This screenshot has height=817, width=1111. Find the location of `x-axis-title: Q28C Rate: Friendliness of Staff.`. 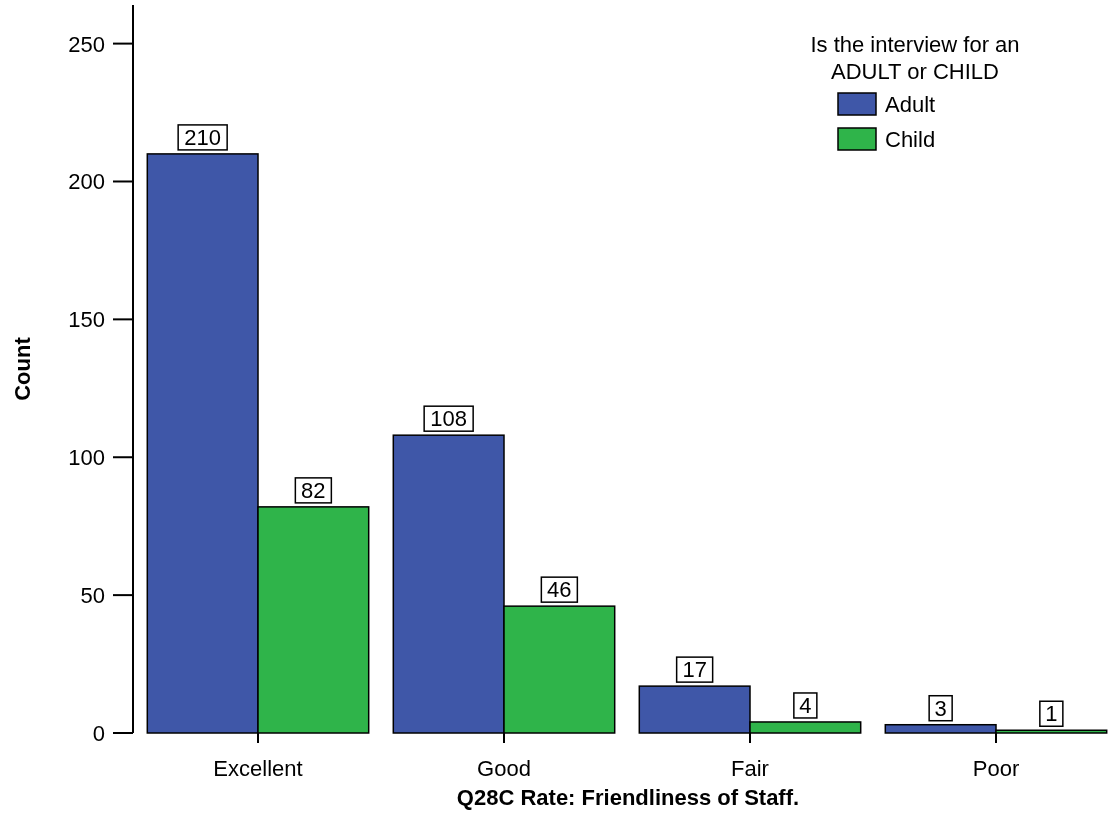

x-axis-title: Q28C Rate: Friendliness of Staff. is located at coordinates (628, 797).